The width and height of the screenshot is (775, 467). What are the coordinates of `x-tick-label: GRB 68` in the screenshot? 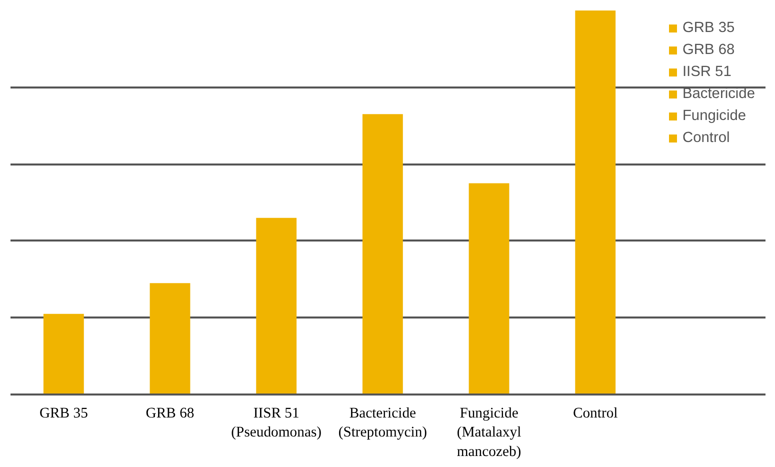 It's located at (170, 414).